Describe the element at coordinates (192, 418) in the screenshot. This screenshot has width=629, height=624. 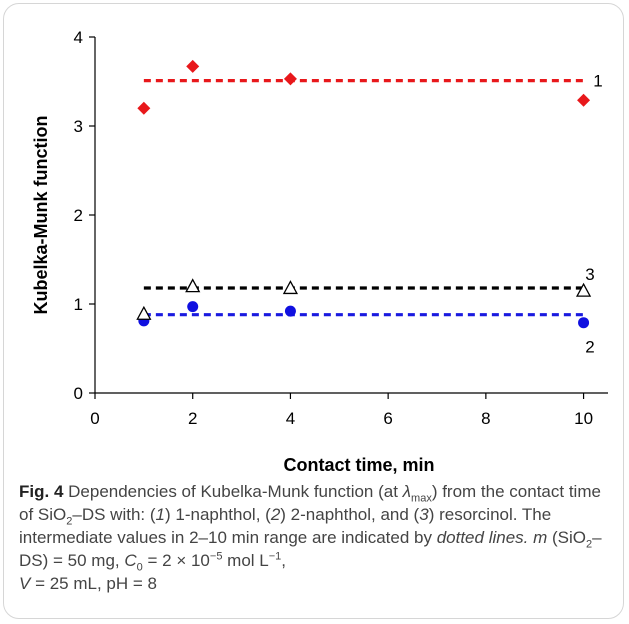
I see `x-tick-label: 2` at that location.